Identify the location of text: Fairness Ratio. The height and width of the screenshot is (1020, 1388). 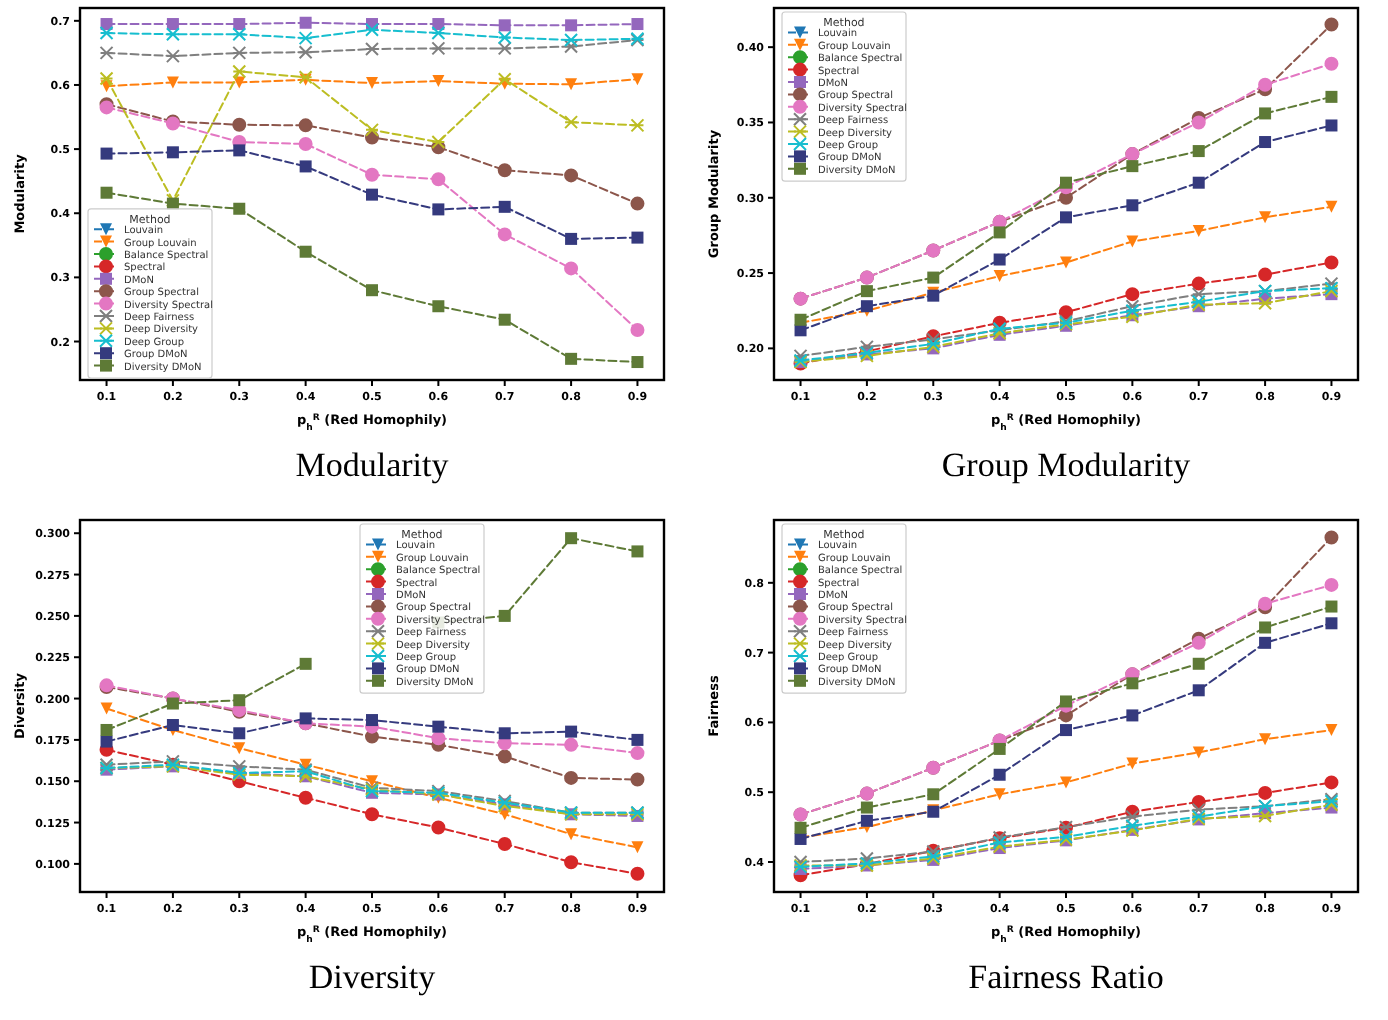
(1066, 977).